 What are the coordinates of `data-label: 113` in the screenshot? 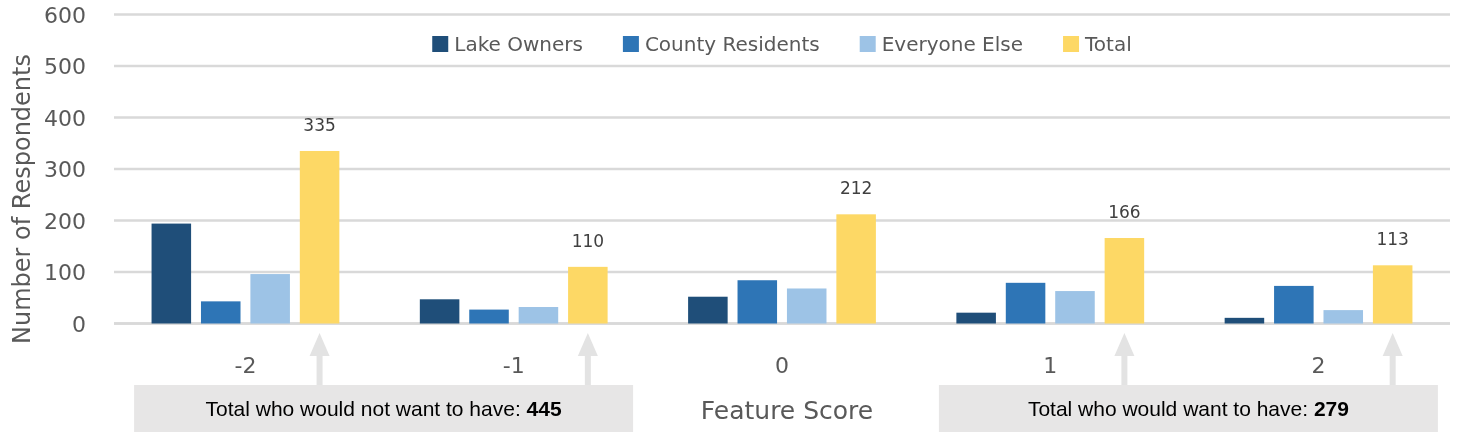 It's located at (1392, 239).